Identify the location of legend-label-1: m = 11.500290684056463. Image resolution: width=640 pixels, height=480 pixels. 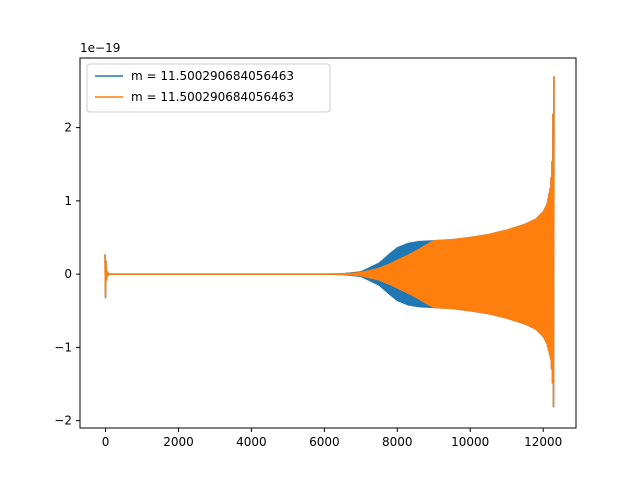
(212, 76).